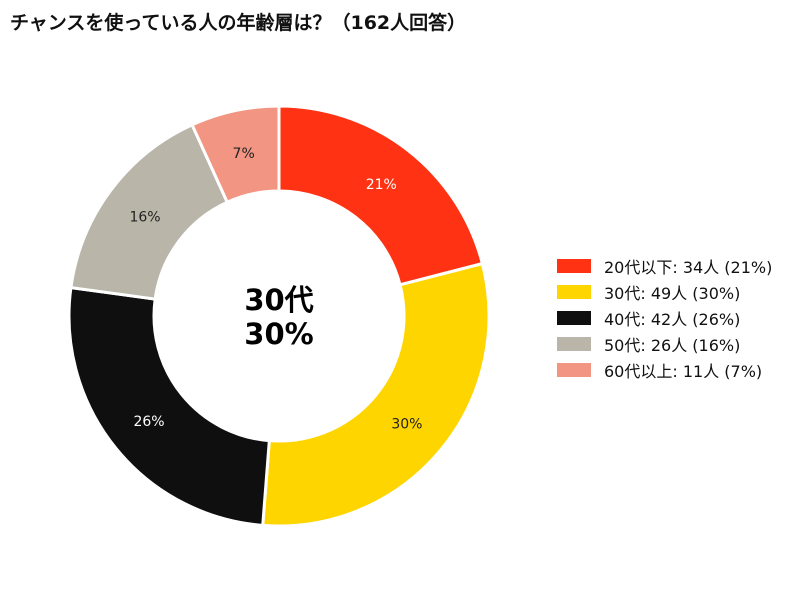  Describe the element at coordinates (683, 371) in the screenshot. I see `legend-label: 60代以上: 11人 (7%)` at that location.